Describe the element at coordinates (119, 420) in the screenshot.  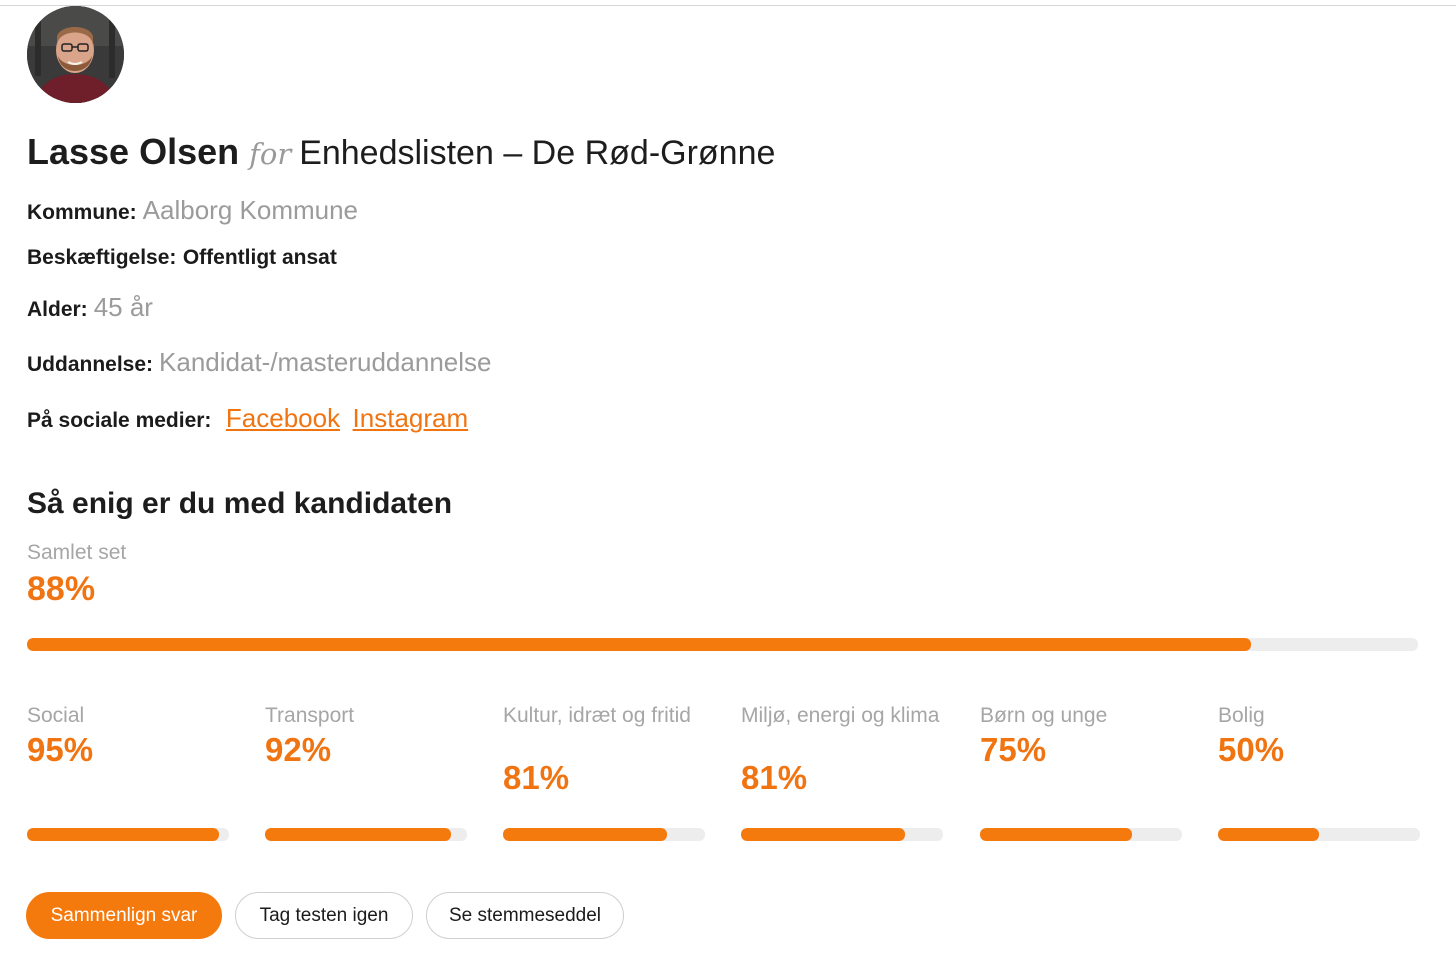
I see `social-label: På sociale medier:` at that location.